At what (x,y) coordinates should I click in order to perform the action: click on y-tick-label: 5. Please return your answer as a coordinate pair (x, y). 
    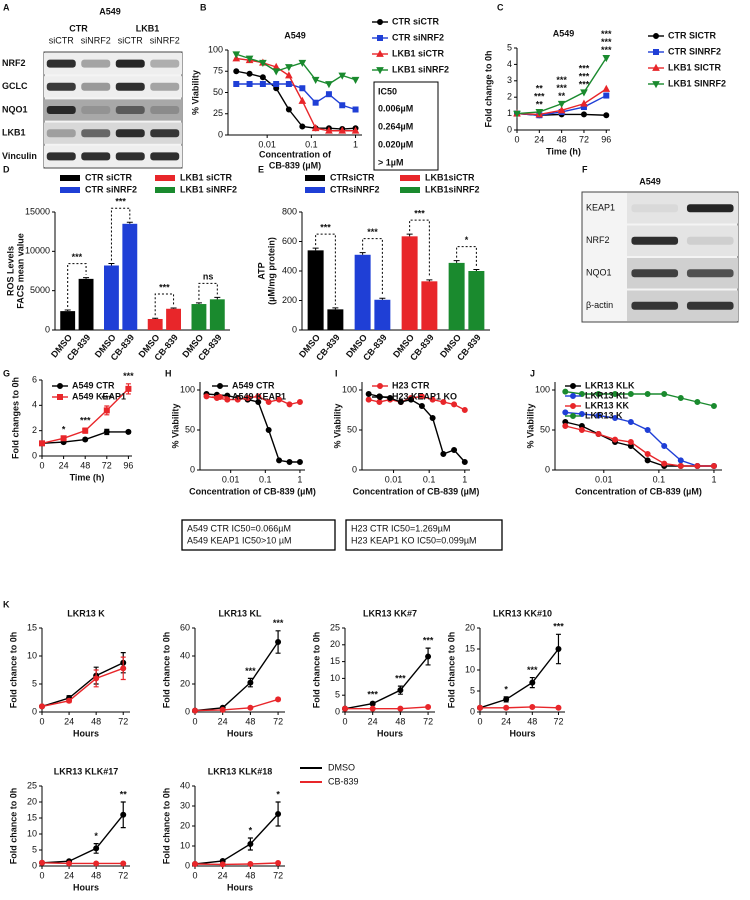
    Looking at the image, I should click on (337, 695).